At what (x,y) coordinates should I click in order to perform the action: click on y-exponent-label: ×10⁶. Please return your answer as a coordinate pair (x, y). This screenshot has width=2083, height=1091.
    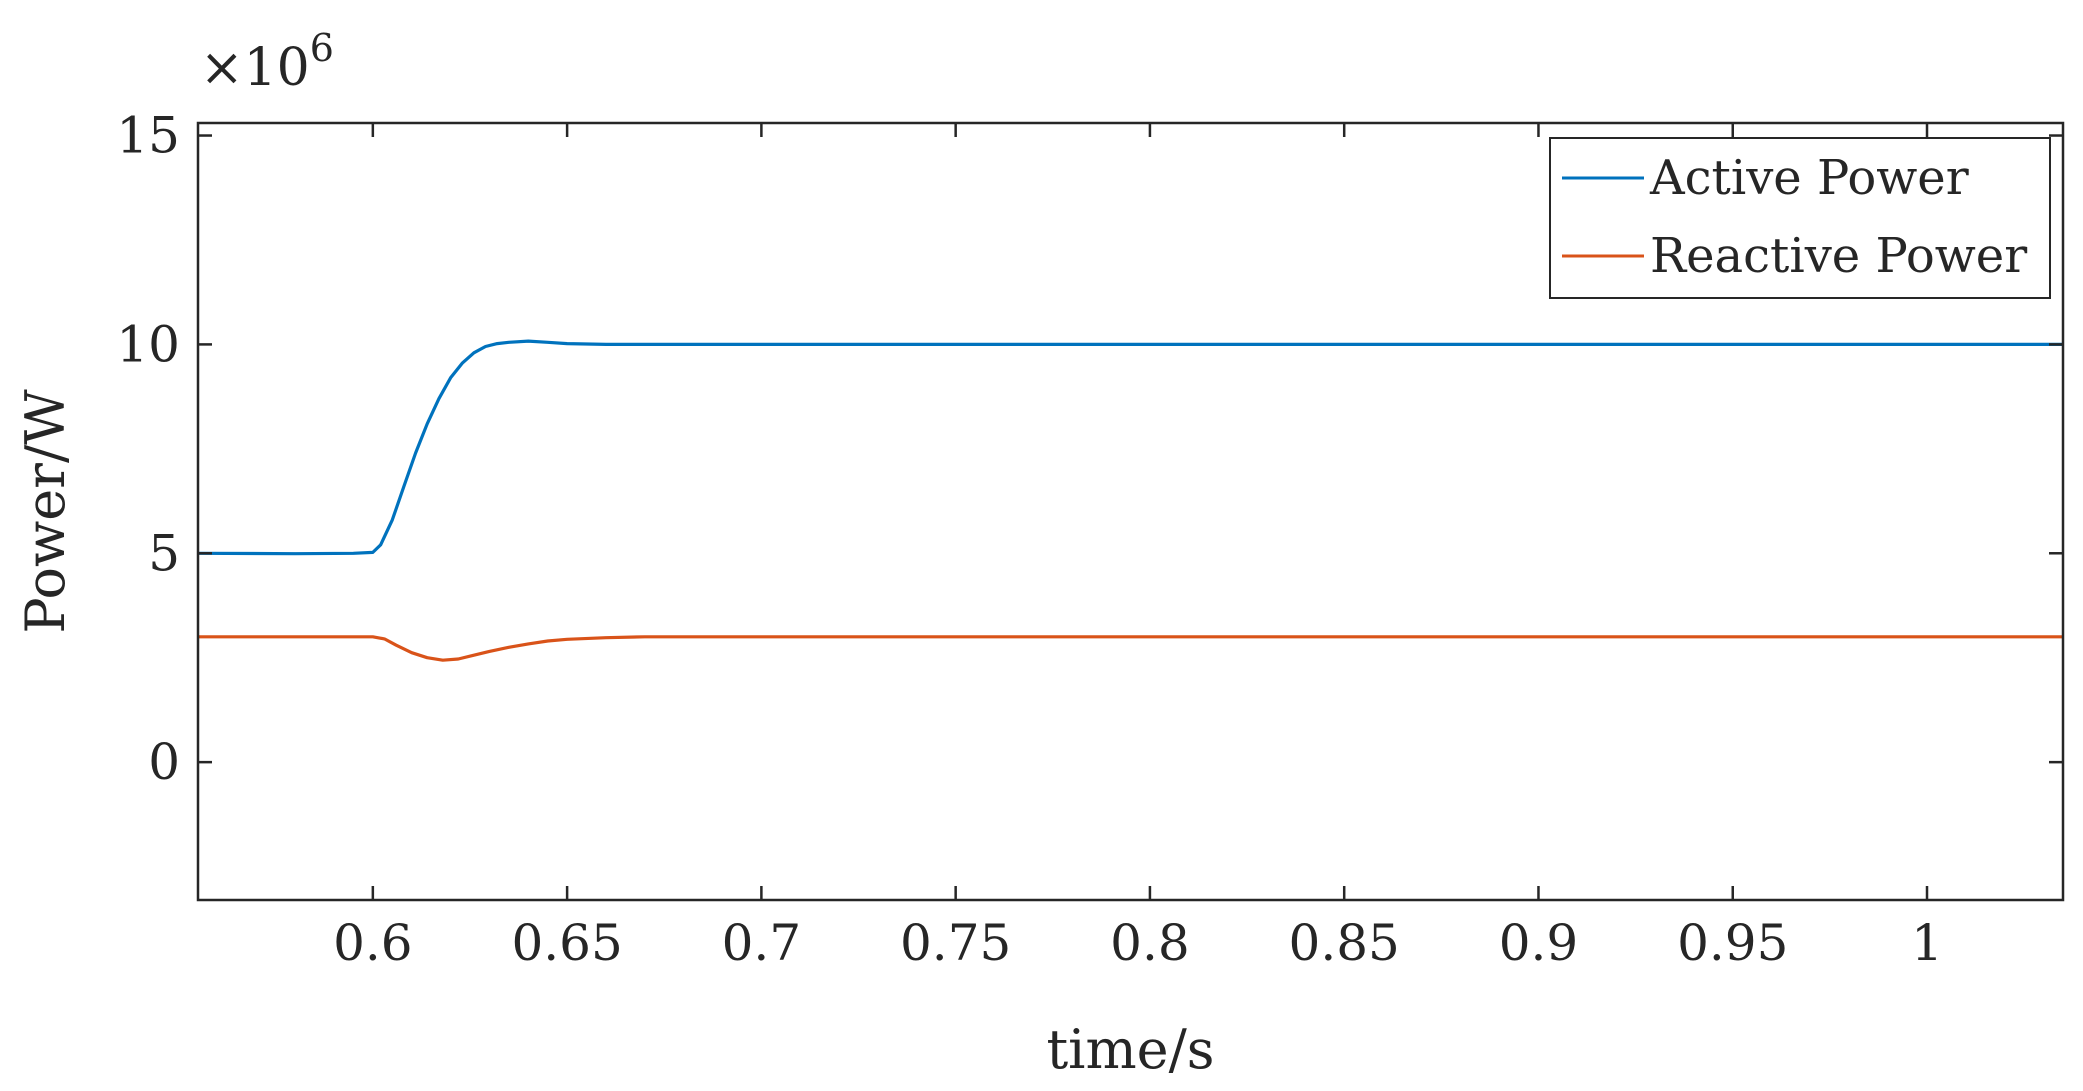
    Looking at the image, I should click on (267, 62).